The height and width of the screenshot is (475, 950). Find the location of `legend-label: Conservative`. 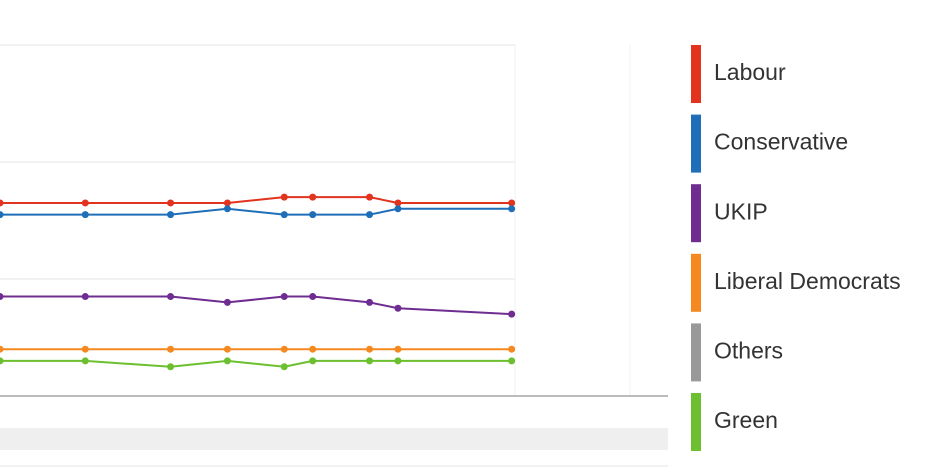

legend-label: Conservative is located at coordinates (781, 142).